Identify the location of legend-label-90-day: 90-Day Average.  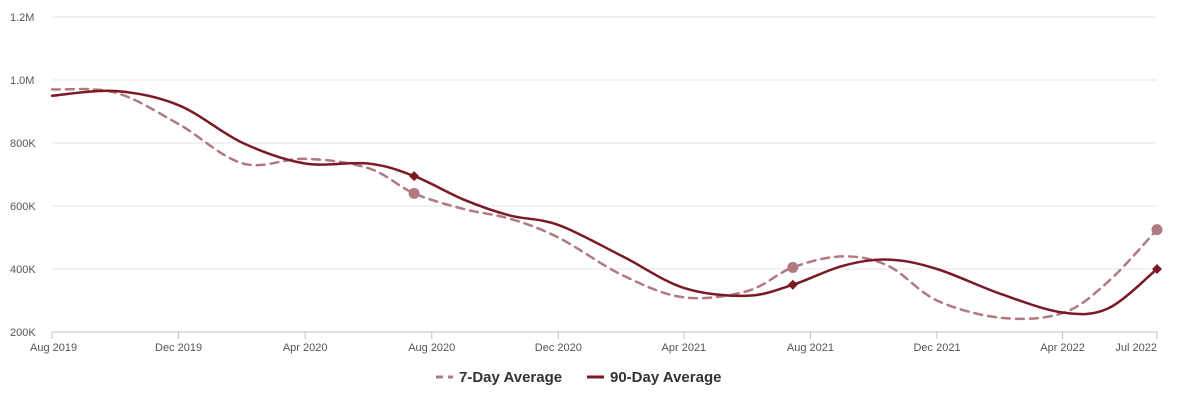
(665, 377).